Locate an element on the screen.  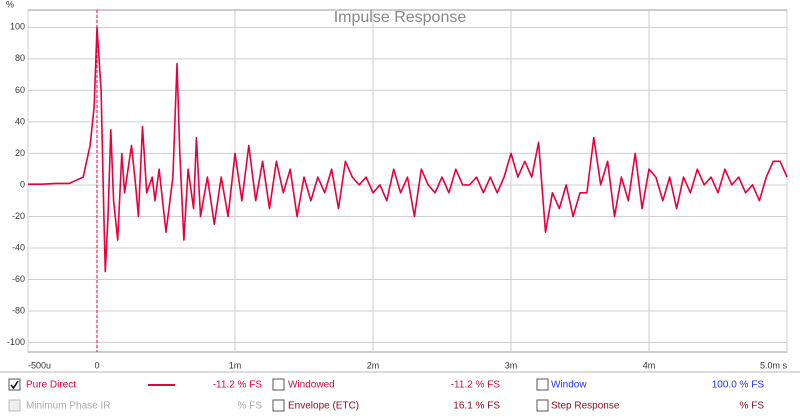
legend-label: Envelope (ETC) is located at coordinates (323, 406).